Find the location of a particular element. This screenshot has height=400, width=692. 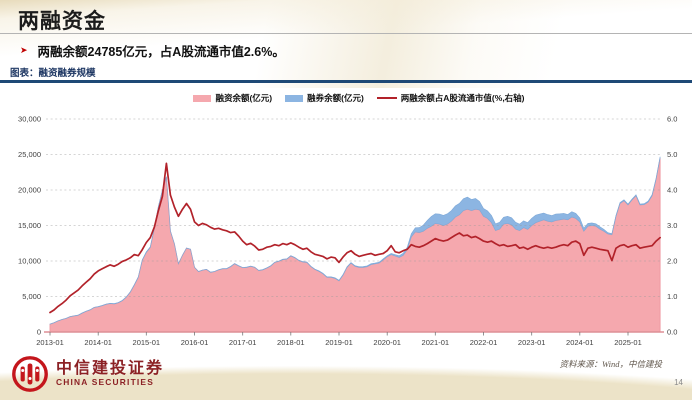

svg-text: 2022-01 is located at coordinates (484, 342).